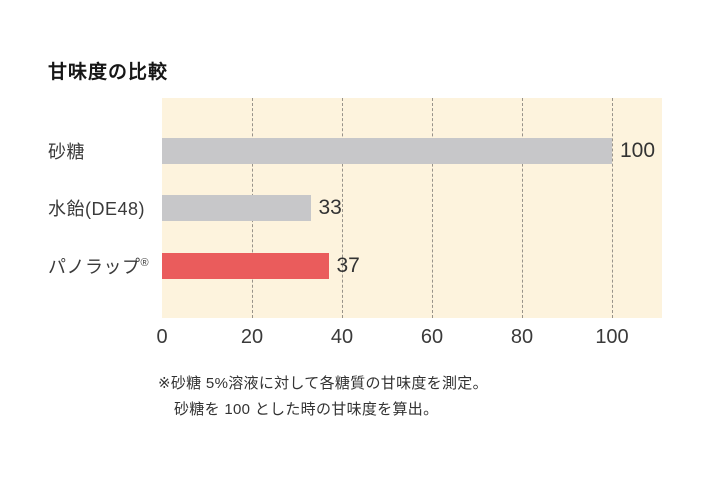 The width and height of the screenshot is (720, 480). Describe the element at coordinates (522, 337) in the screenshot. I see `x-tick-80: 80` at that location.